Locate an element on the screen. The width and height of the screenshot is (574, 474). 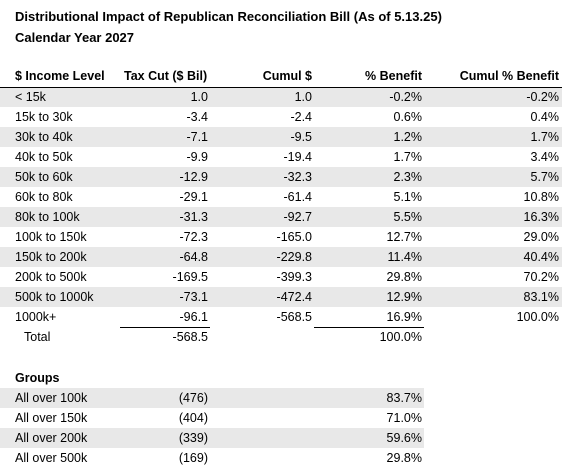
cell-tax-cut: 1.0 is located at coordinates (165, 97).